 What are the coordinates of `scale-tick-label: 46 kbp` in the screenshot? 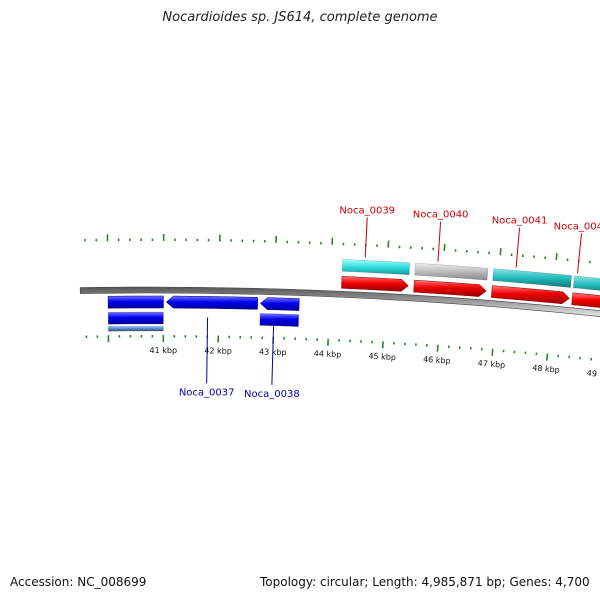 It's located at (437, 360).